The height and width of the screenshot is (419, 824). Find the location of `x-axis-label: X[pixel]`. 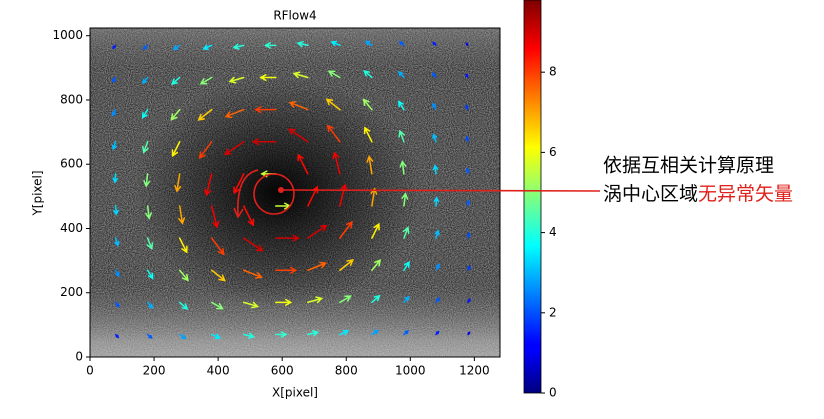

x-axis-label: X[pixel] is located at coordinates (295, 393).